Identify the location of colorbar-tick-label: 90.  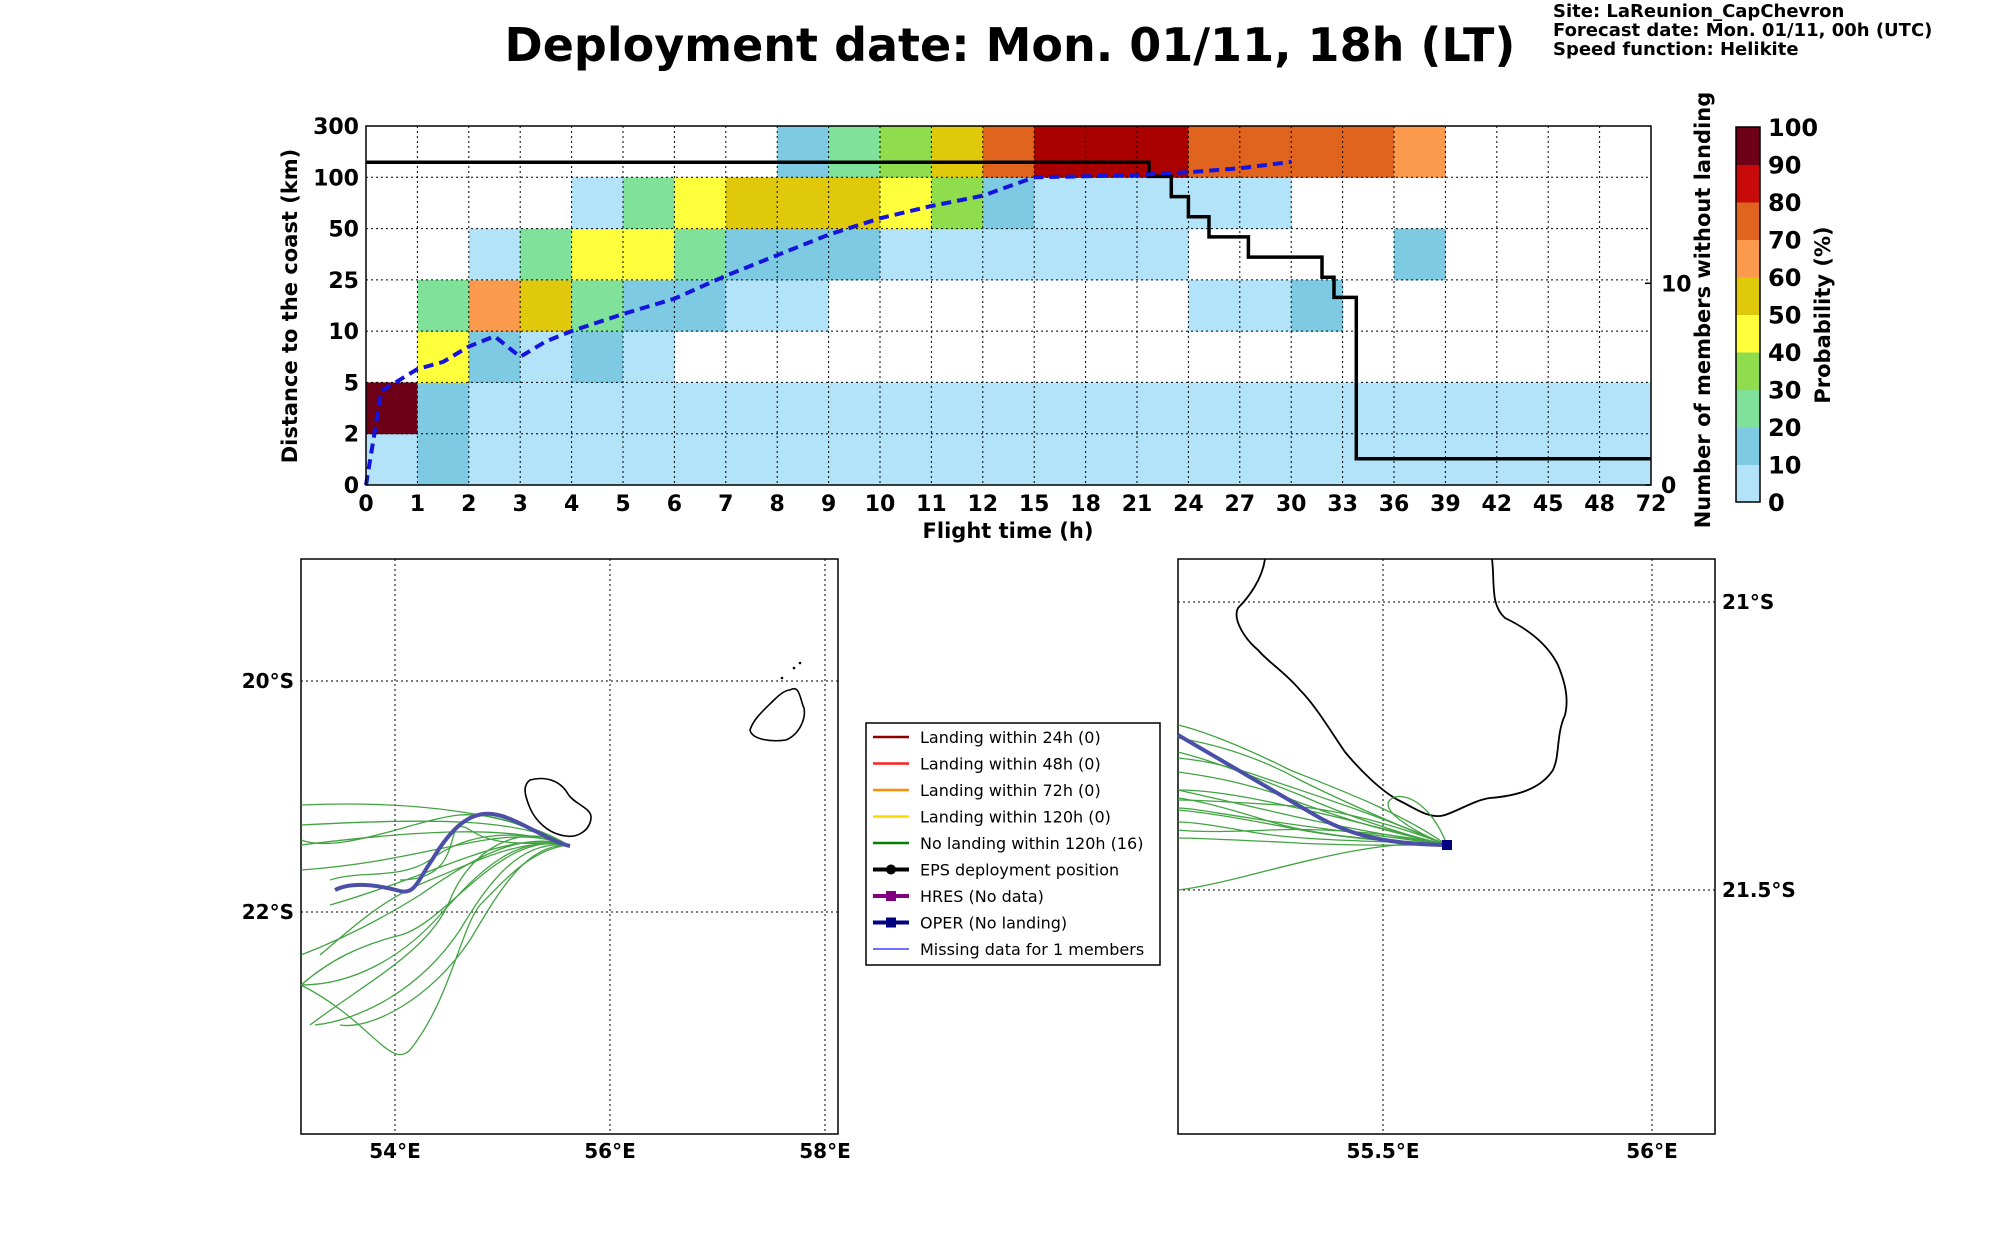
(1784, 166).